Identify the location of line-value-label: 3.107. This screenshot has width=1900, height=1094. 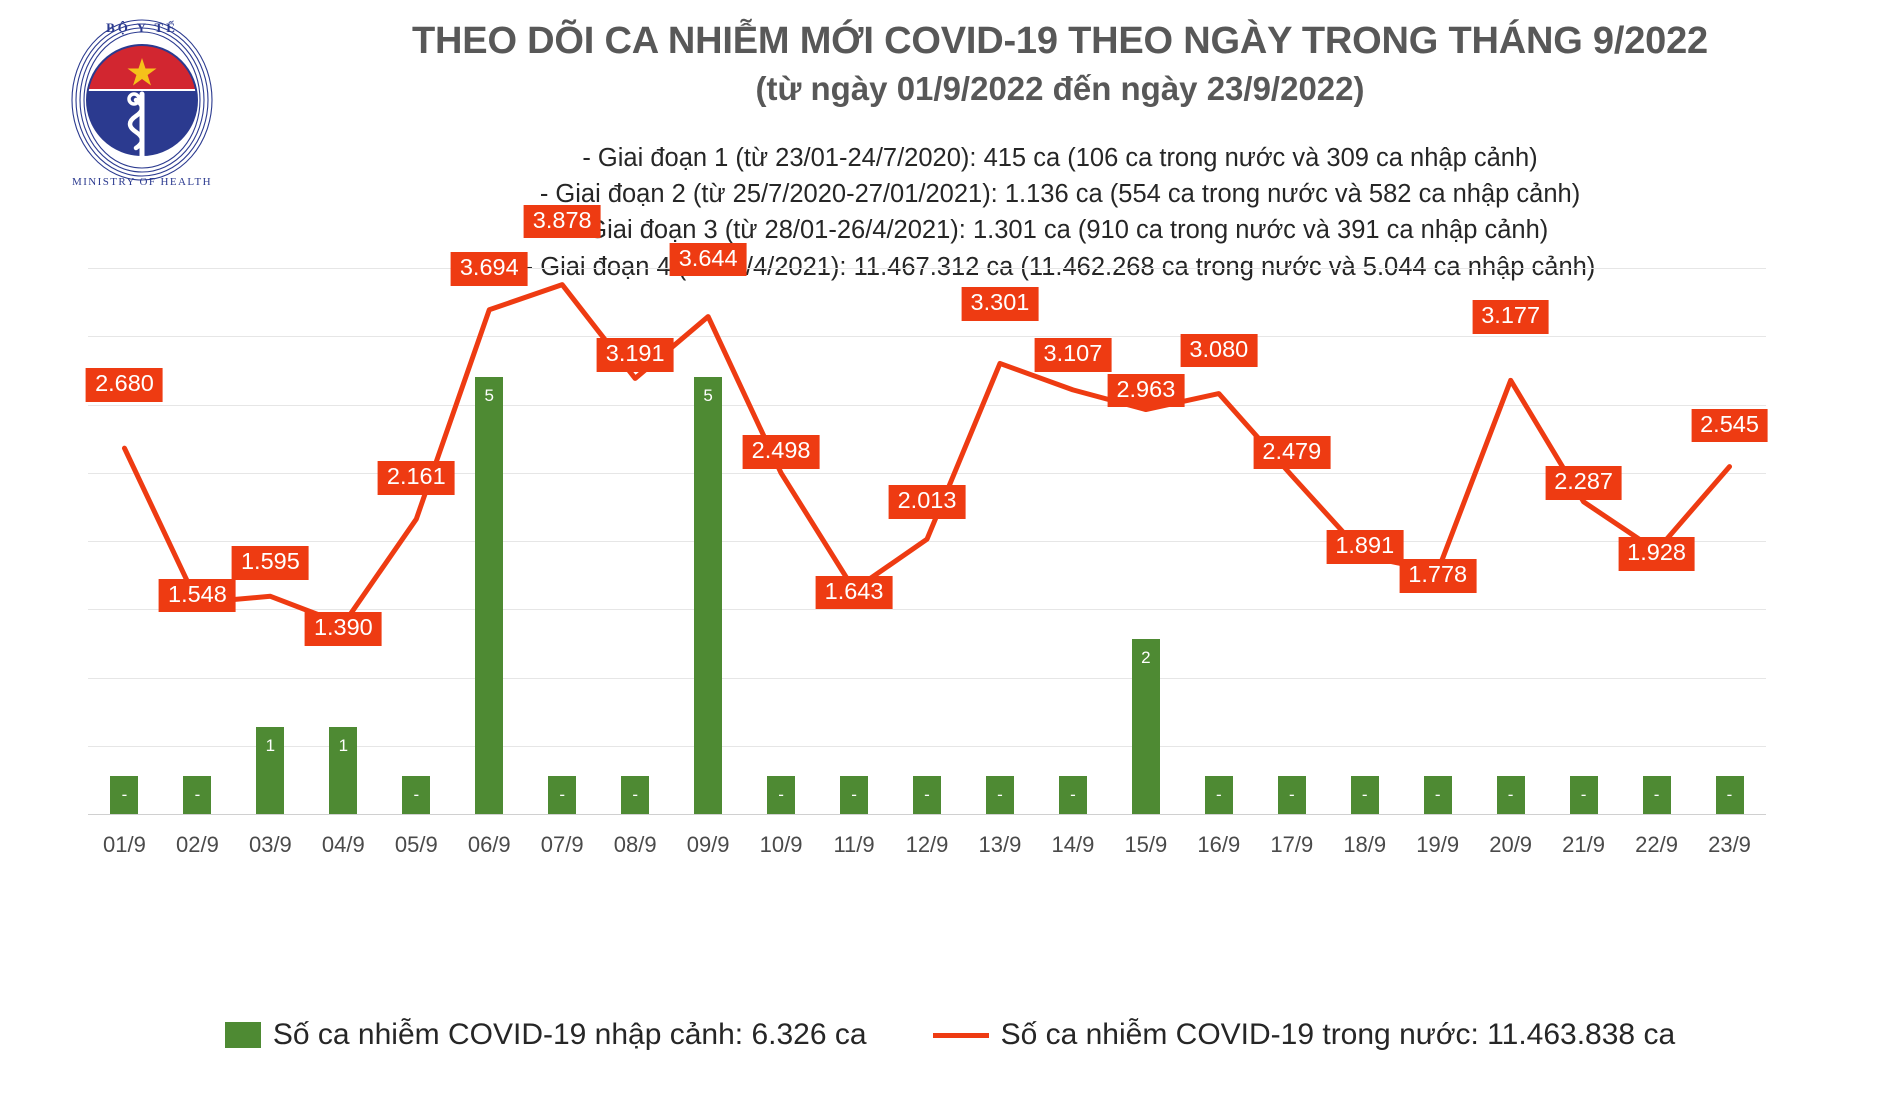
(1073, 354).